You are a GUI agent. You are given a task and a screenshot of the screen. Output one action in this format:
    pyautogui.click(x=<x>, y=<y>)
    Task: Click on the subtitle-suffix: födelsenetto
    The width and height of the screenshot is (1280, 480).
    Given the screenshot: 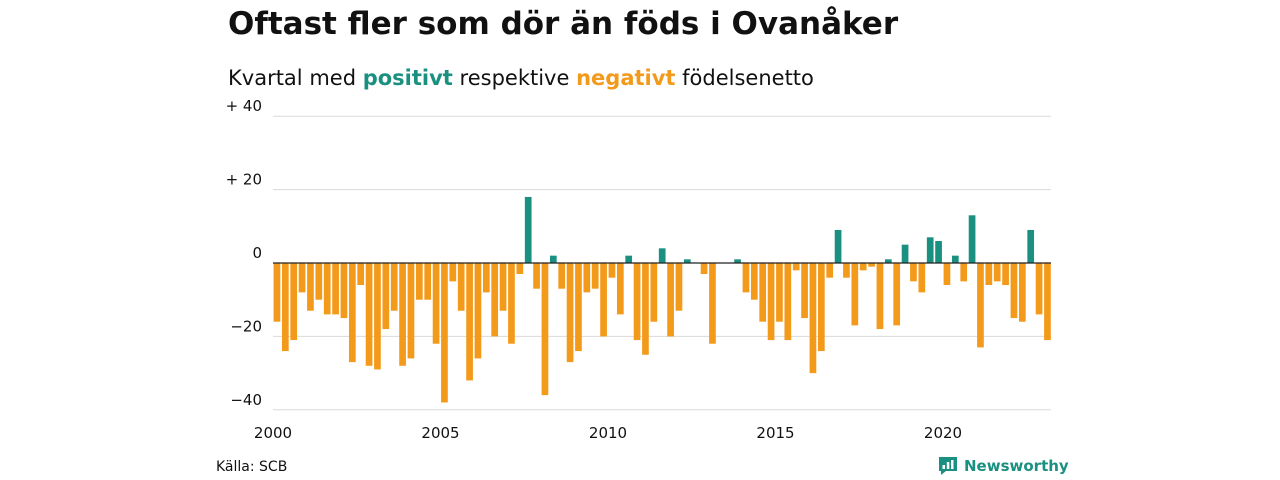 What is the action you would take?
    pyautogui.click(x=748, y=78)
    